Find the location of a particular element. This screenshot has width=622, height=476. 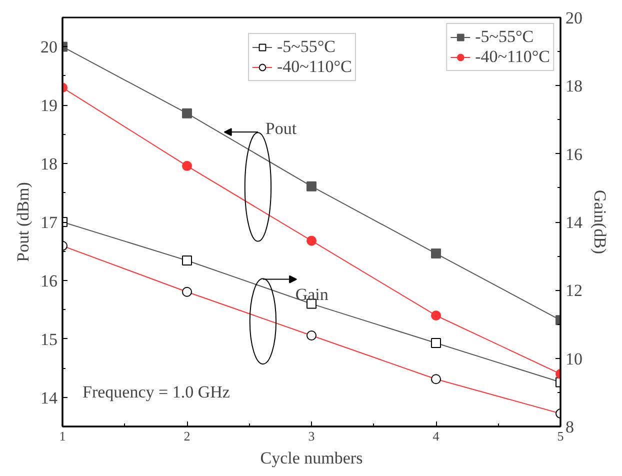

x-tick-label: 1 is located at coordinates (62, 436).